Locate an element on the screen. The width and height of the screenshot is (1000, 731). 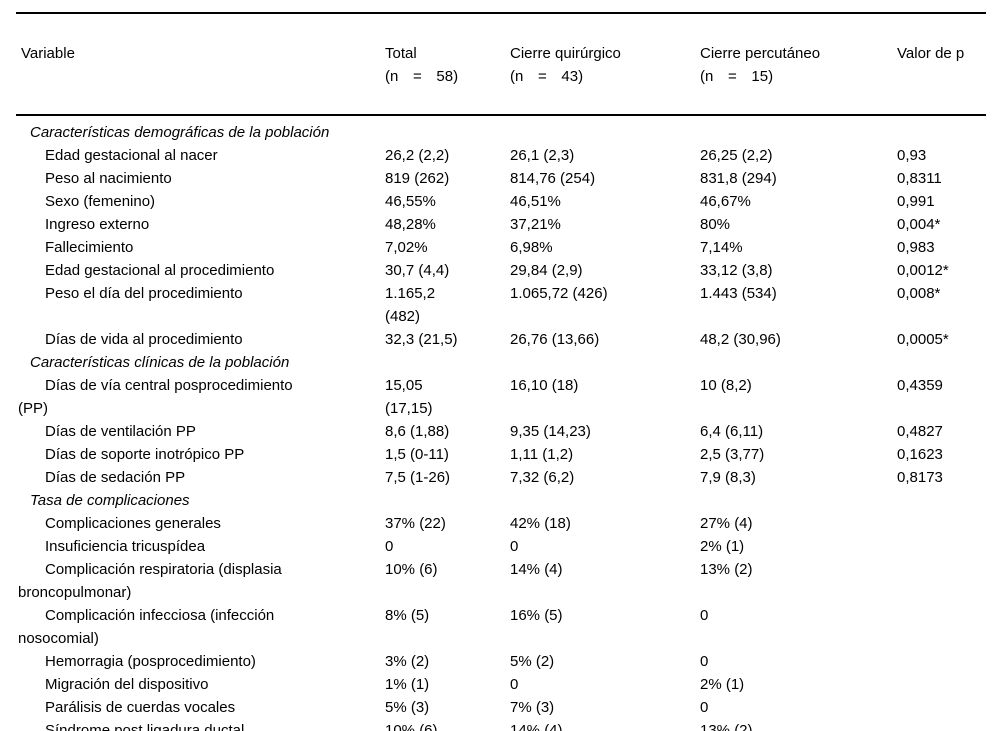
column-header-percutaneous-title: Cierre percutáneo is located at coordinates (760, 53).